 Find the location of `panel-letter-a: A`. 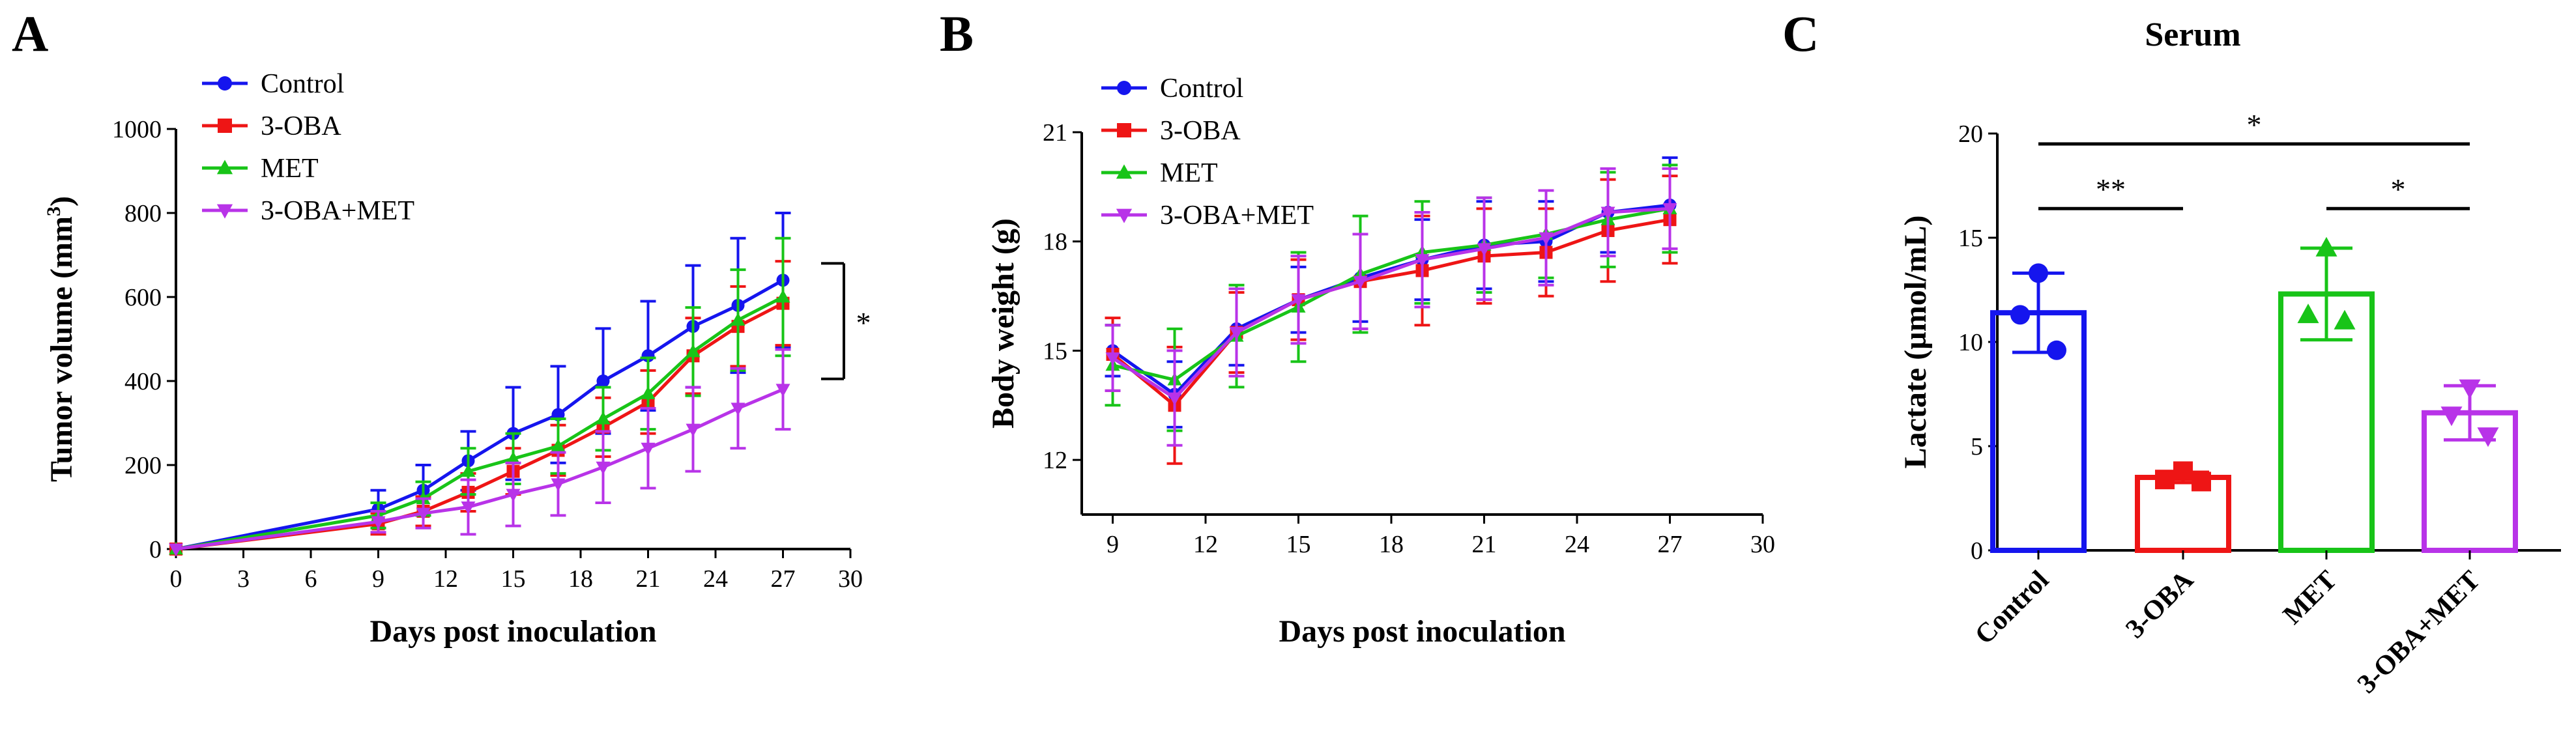

panel-letter-a: A is located at coordinates (30, 33).